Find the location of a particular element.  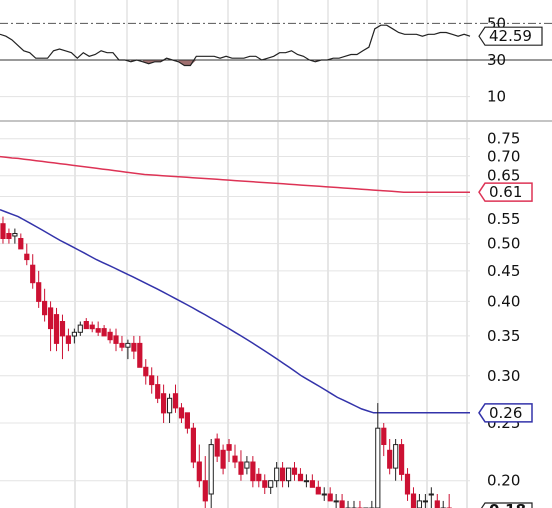

price-tick-label: 0.20 is located at coordinates (503, 481).